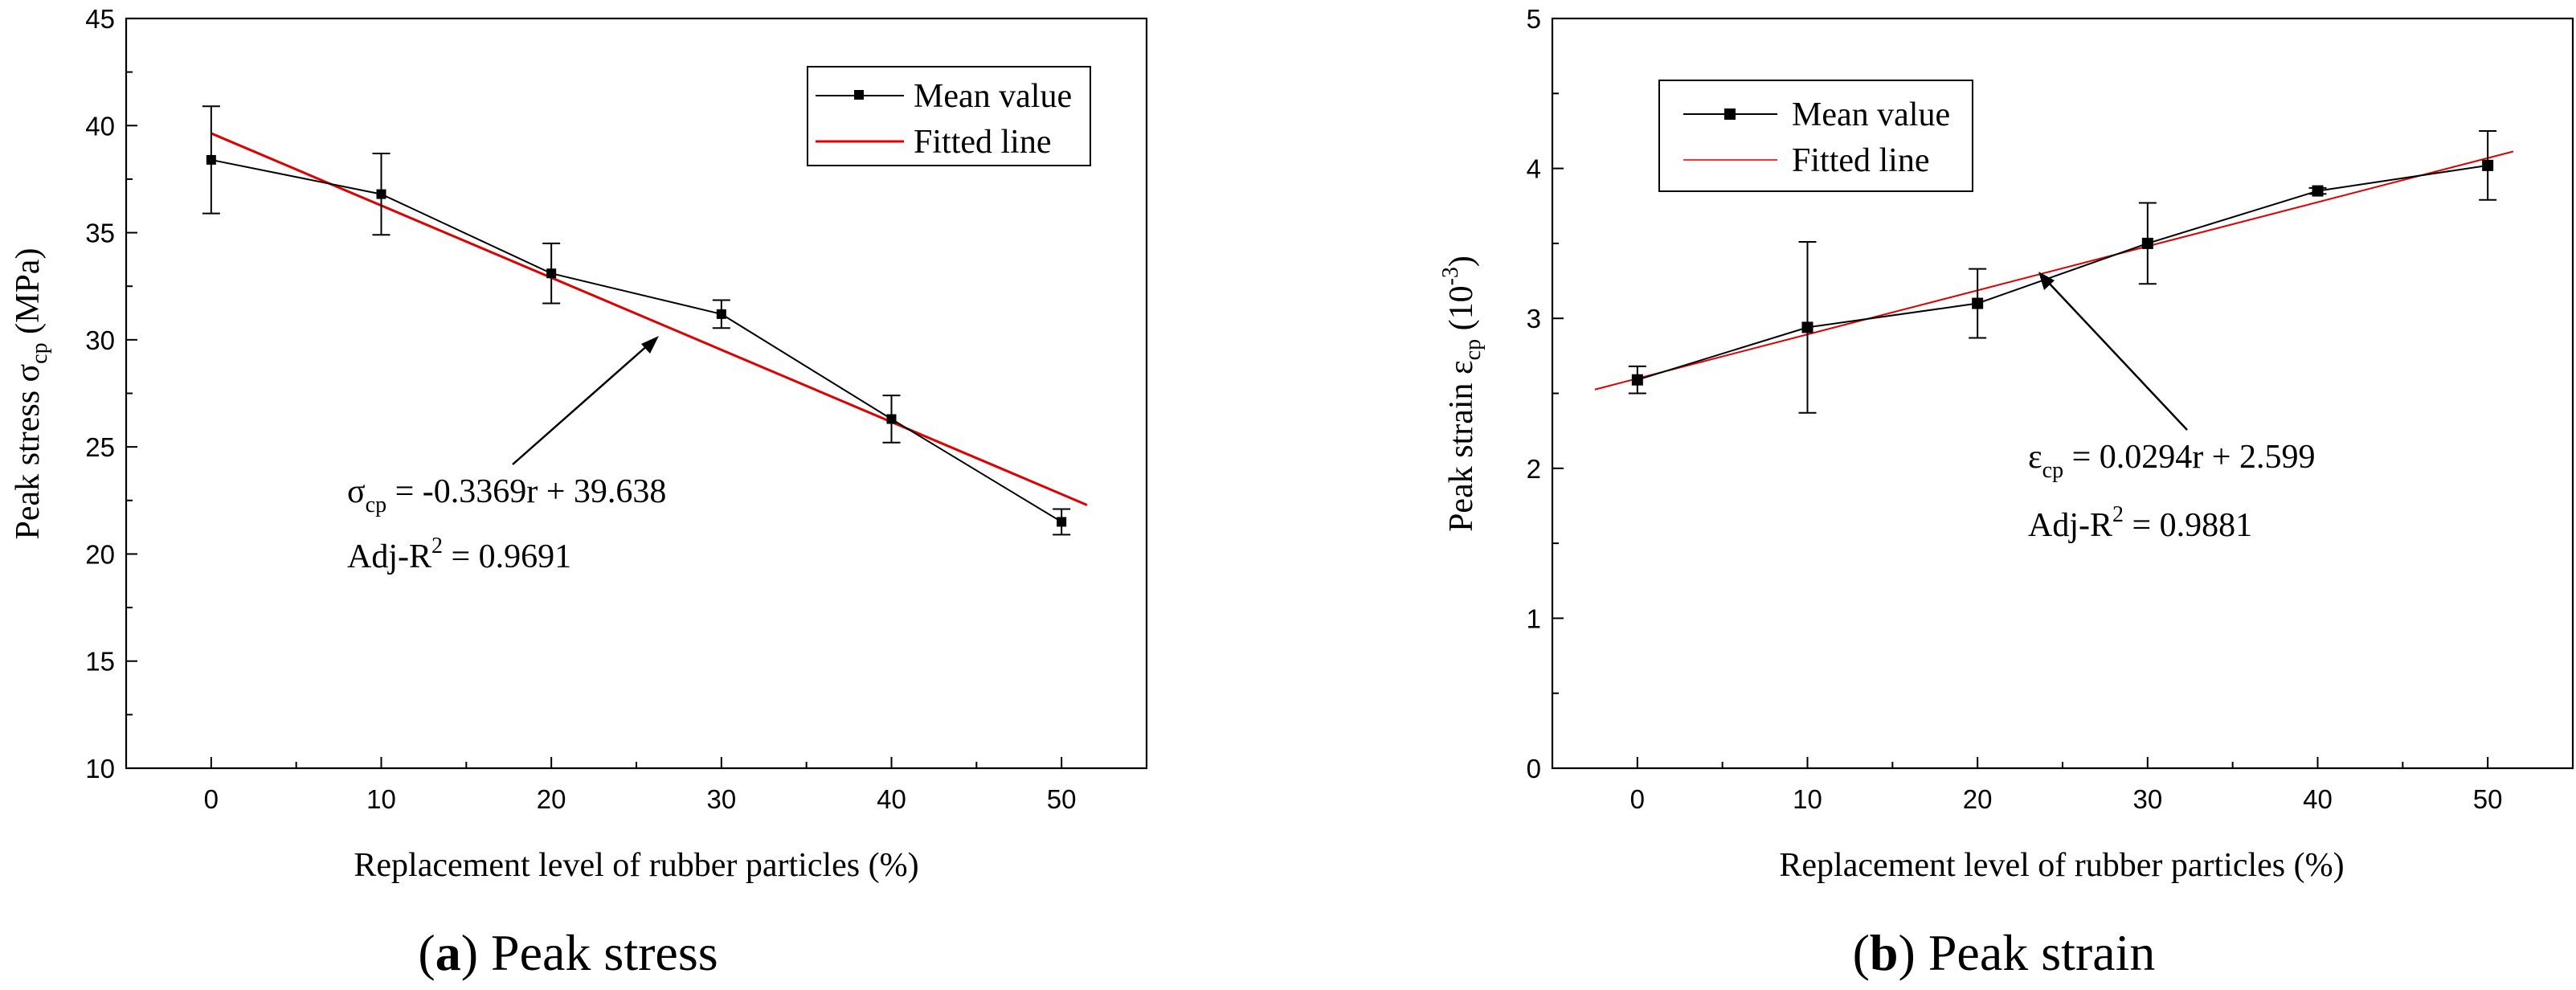  I want to click on y-axis-title-b-unit: (10, so click(1462, 312).